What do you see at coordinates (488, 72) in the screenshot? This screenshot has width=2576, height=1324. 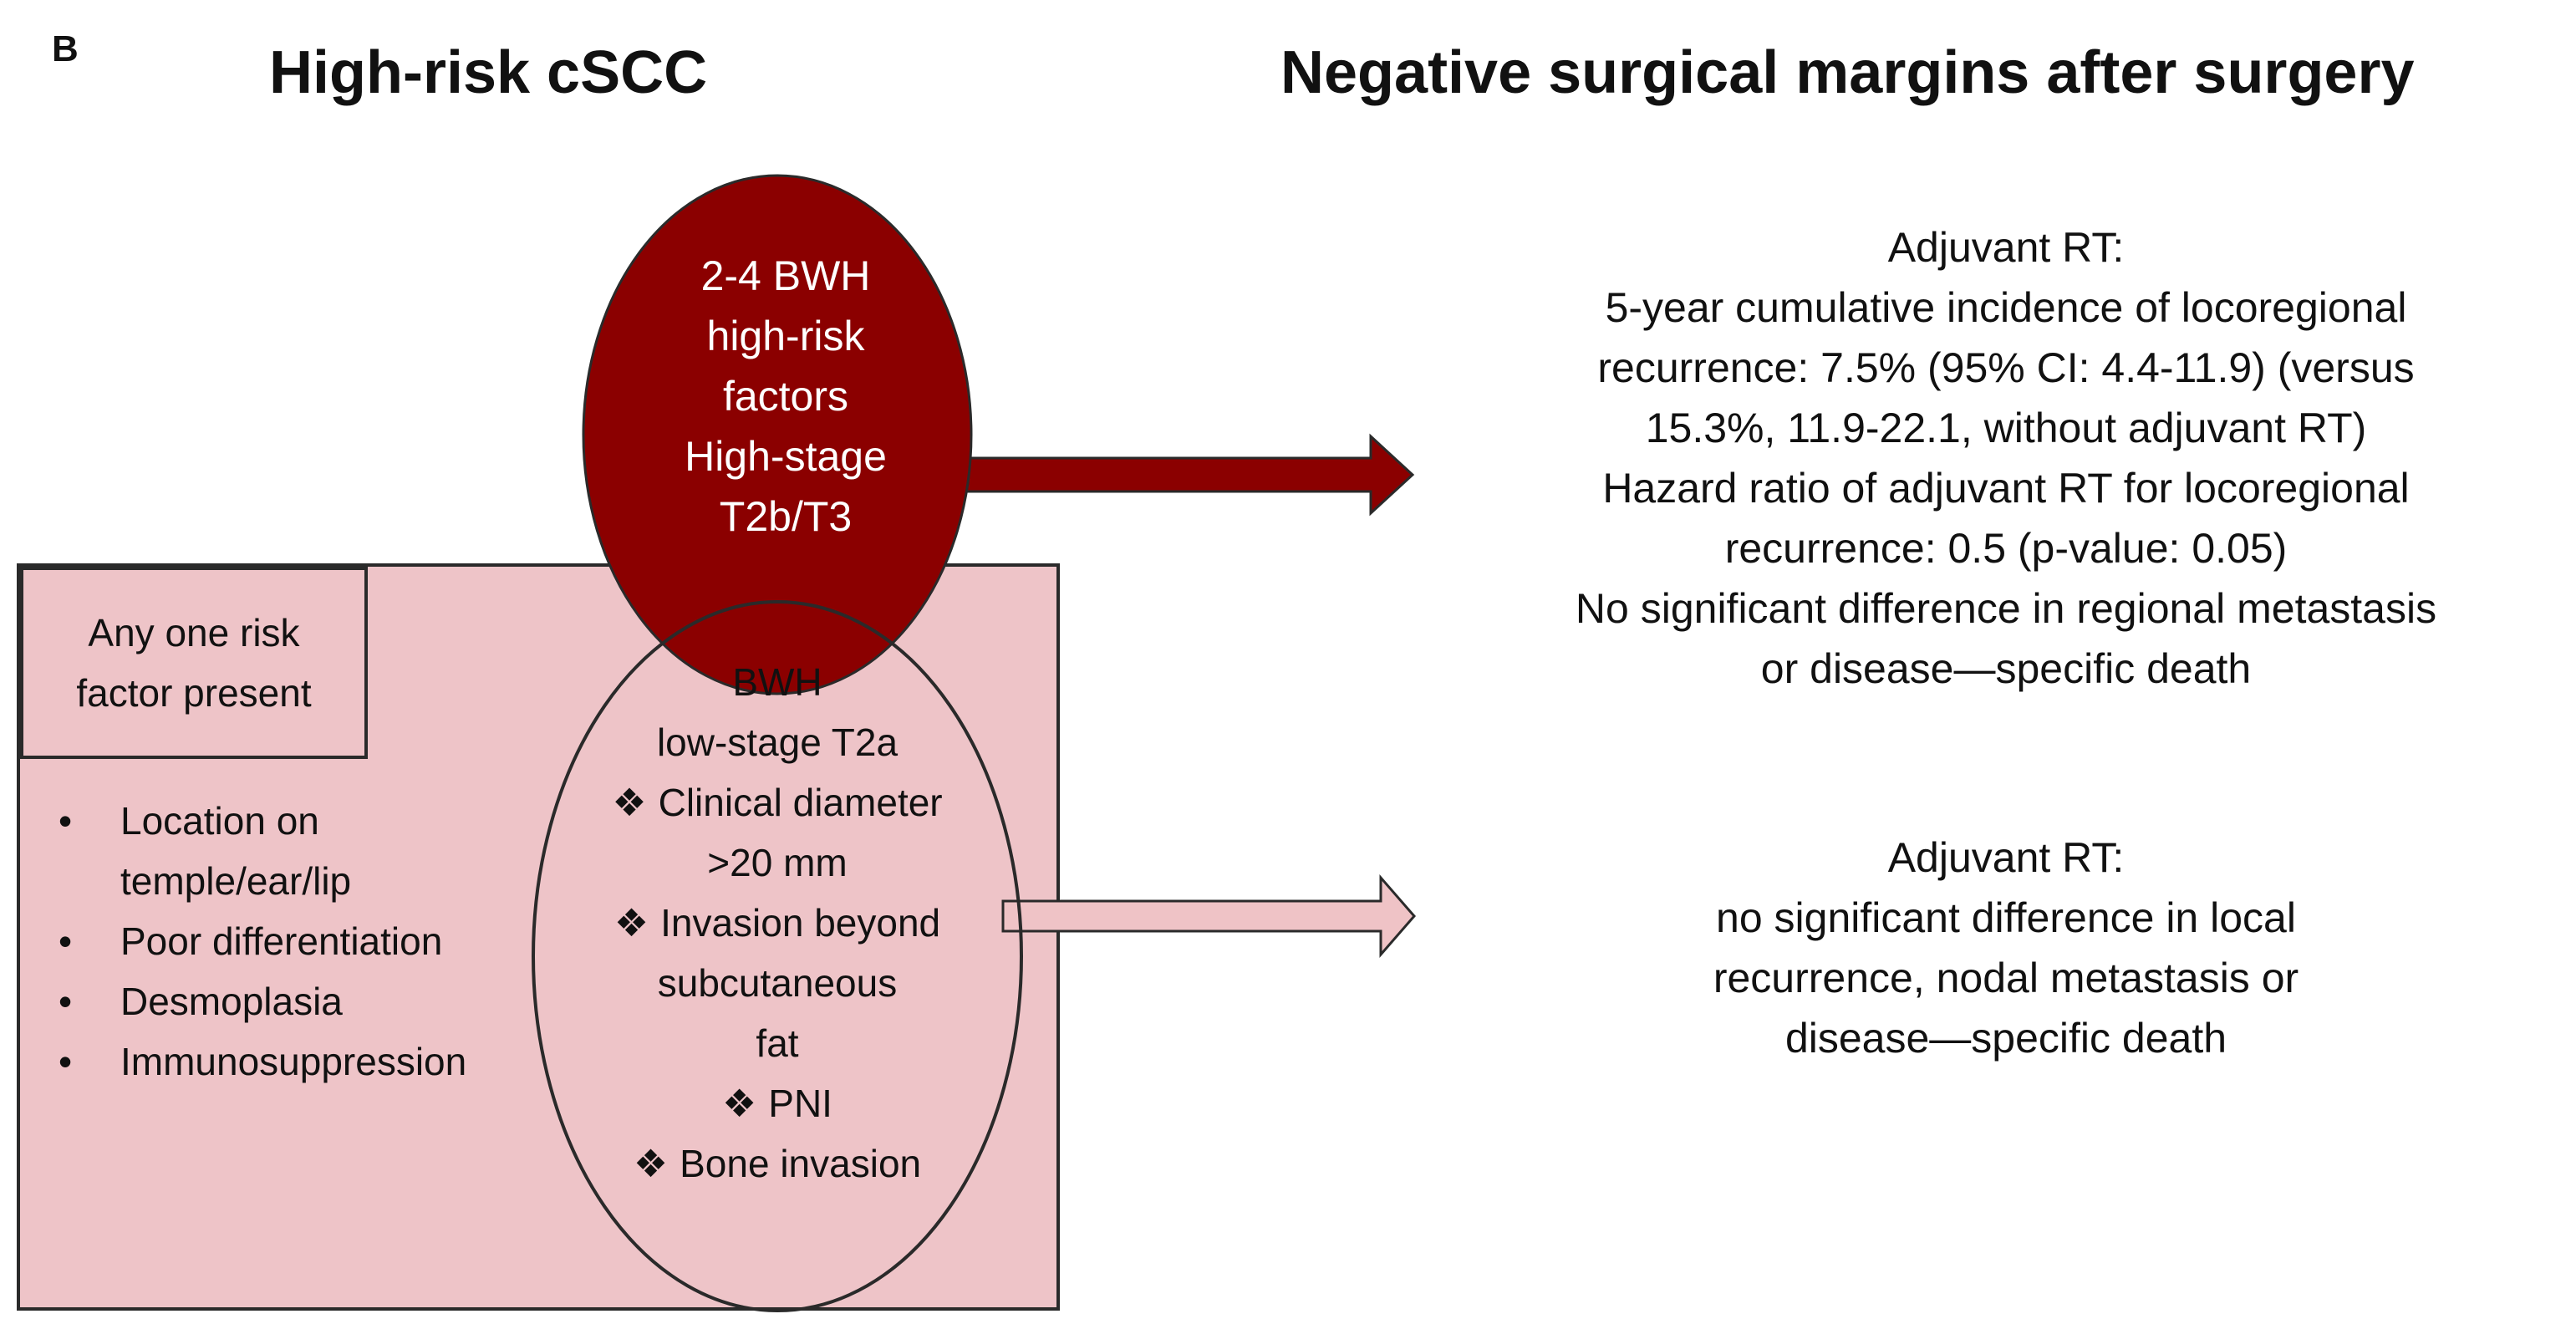 I see `title-high-risk-cscc: High-risk cSCC` at bounding box center [488, 72].